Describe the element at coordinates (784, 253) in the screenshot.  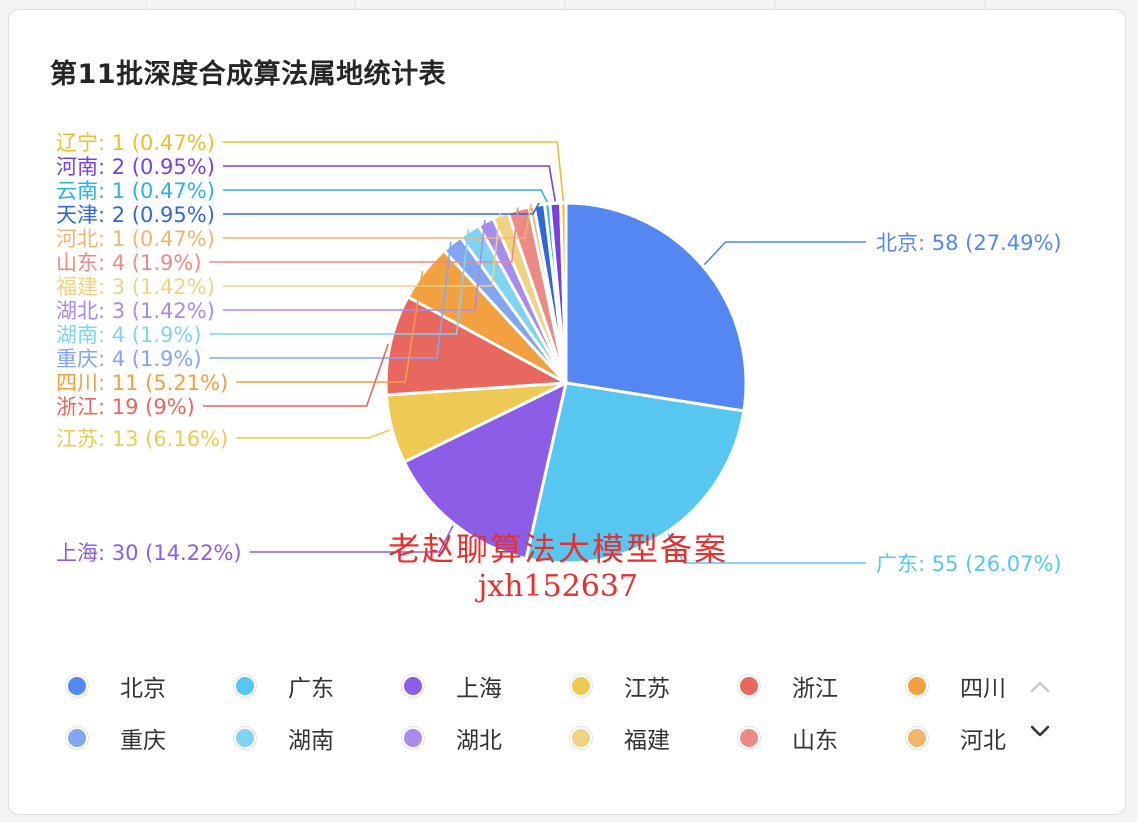
I see `label-leader-北京` at that location.